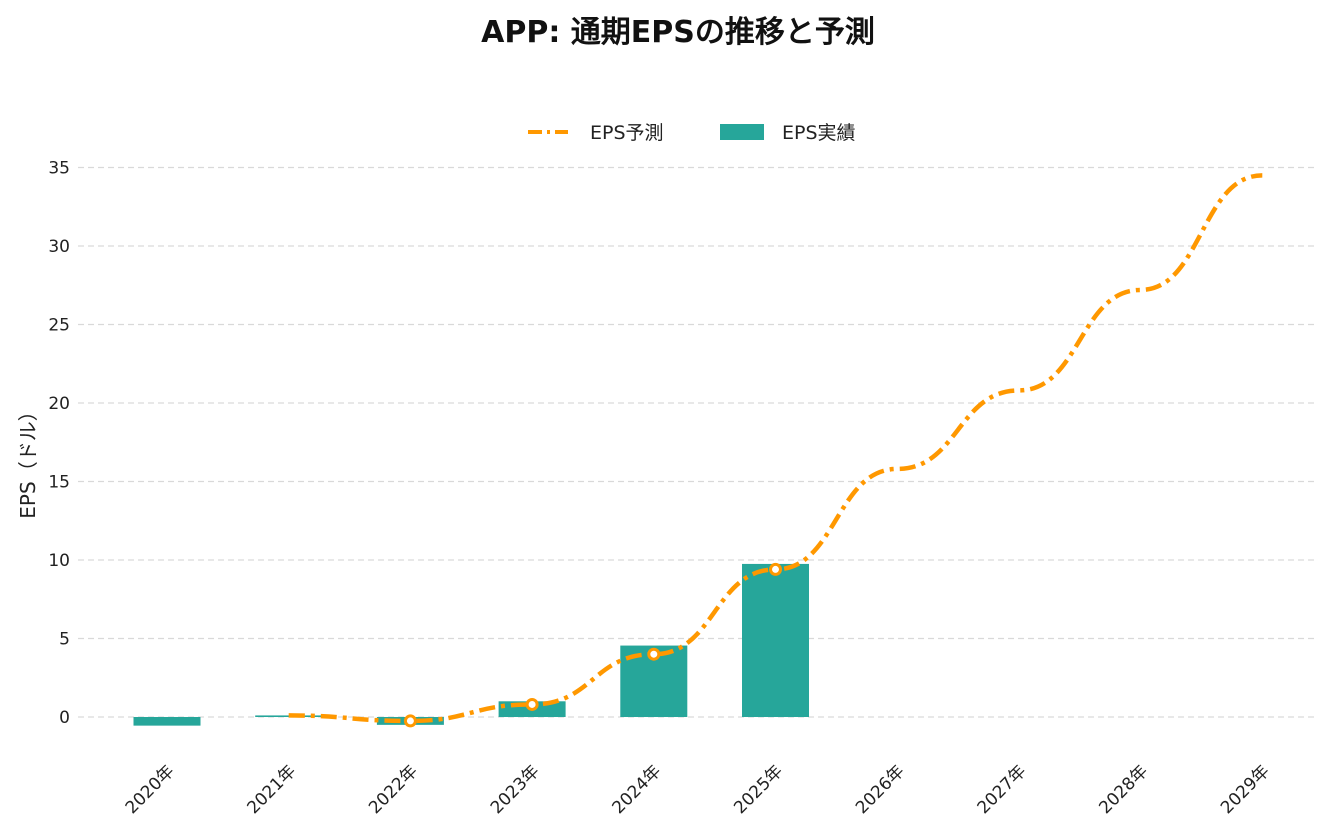  What do you see at coordinates (59, 483) in the screenshot?
I see `y-tick-label: 15` at bounding box center [59, 483].